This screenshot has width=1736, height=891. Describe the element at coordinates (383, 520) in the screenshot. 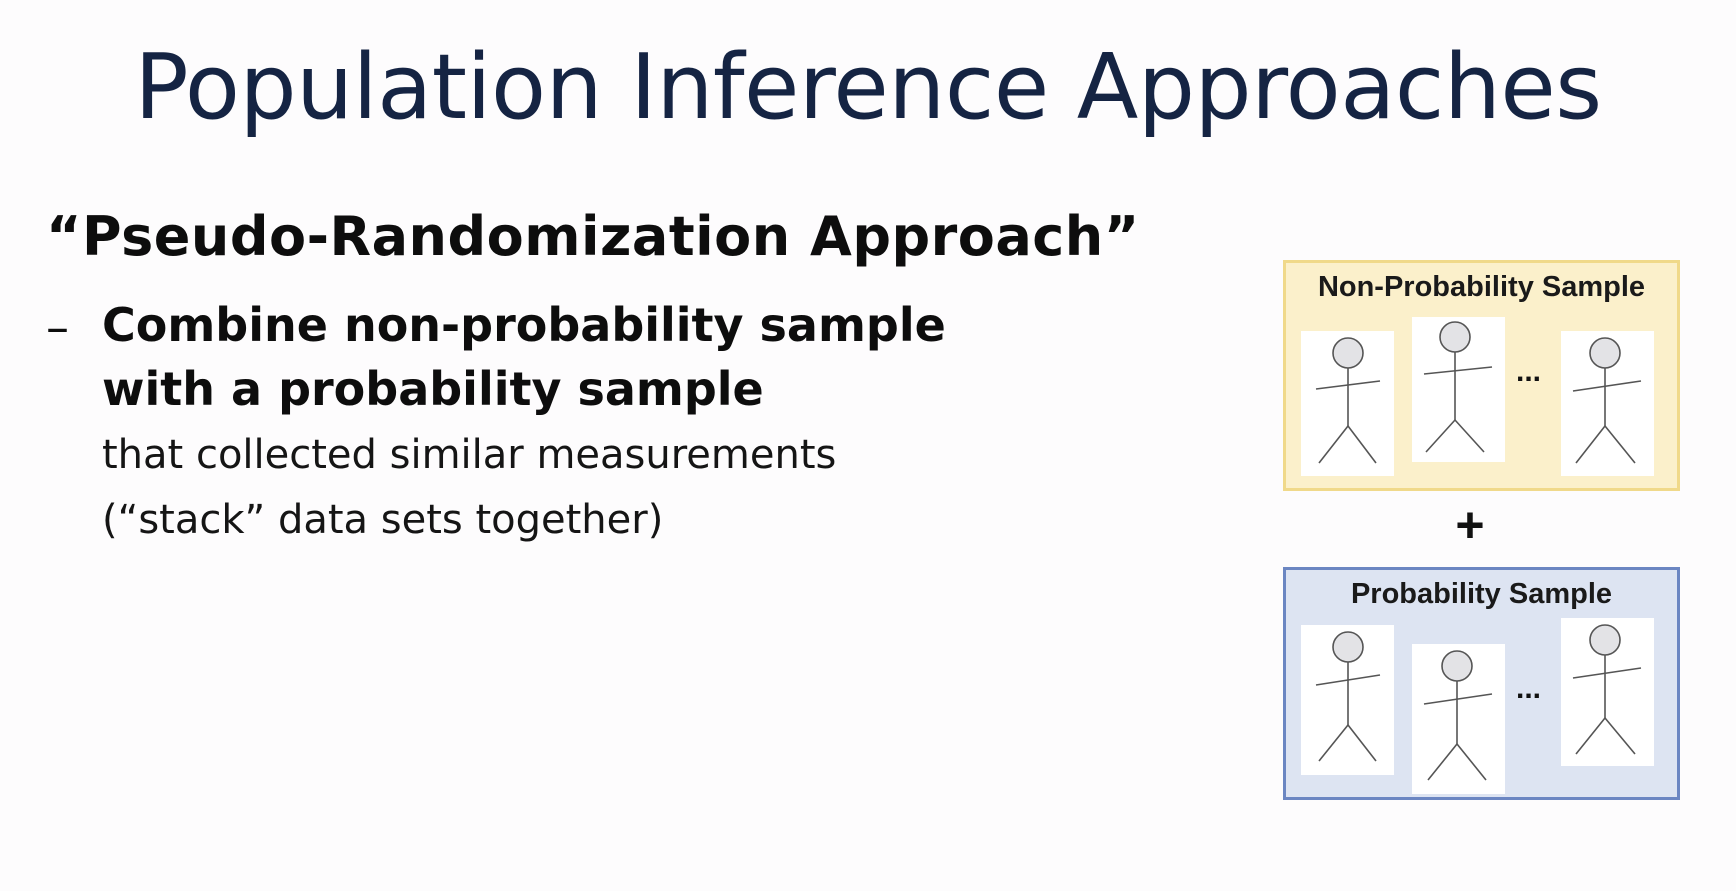

I see `bullet-text-line-4: (“stack” data sets together)` at that location.